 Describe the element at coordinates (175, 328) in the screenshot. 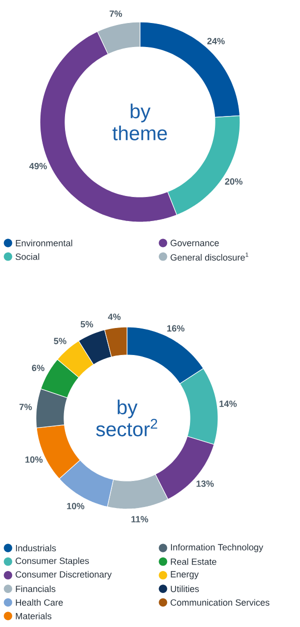

I see `data-label: 16%` at that location.